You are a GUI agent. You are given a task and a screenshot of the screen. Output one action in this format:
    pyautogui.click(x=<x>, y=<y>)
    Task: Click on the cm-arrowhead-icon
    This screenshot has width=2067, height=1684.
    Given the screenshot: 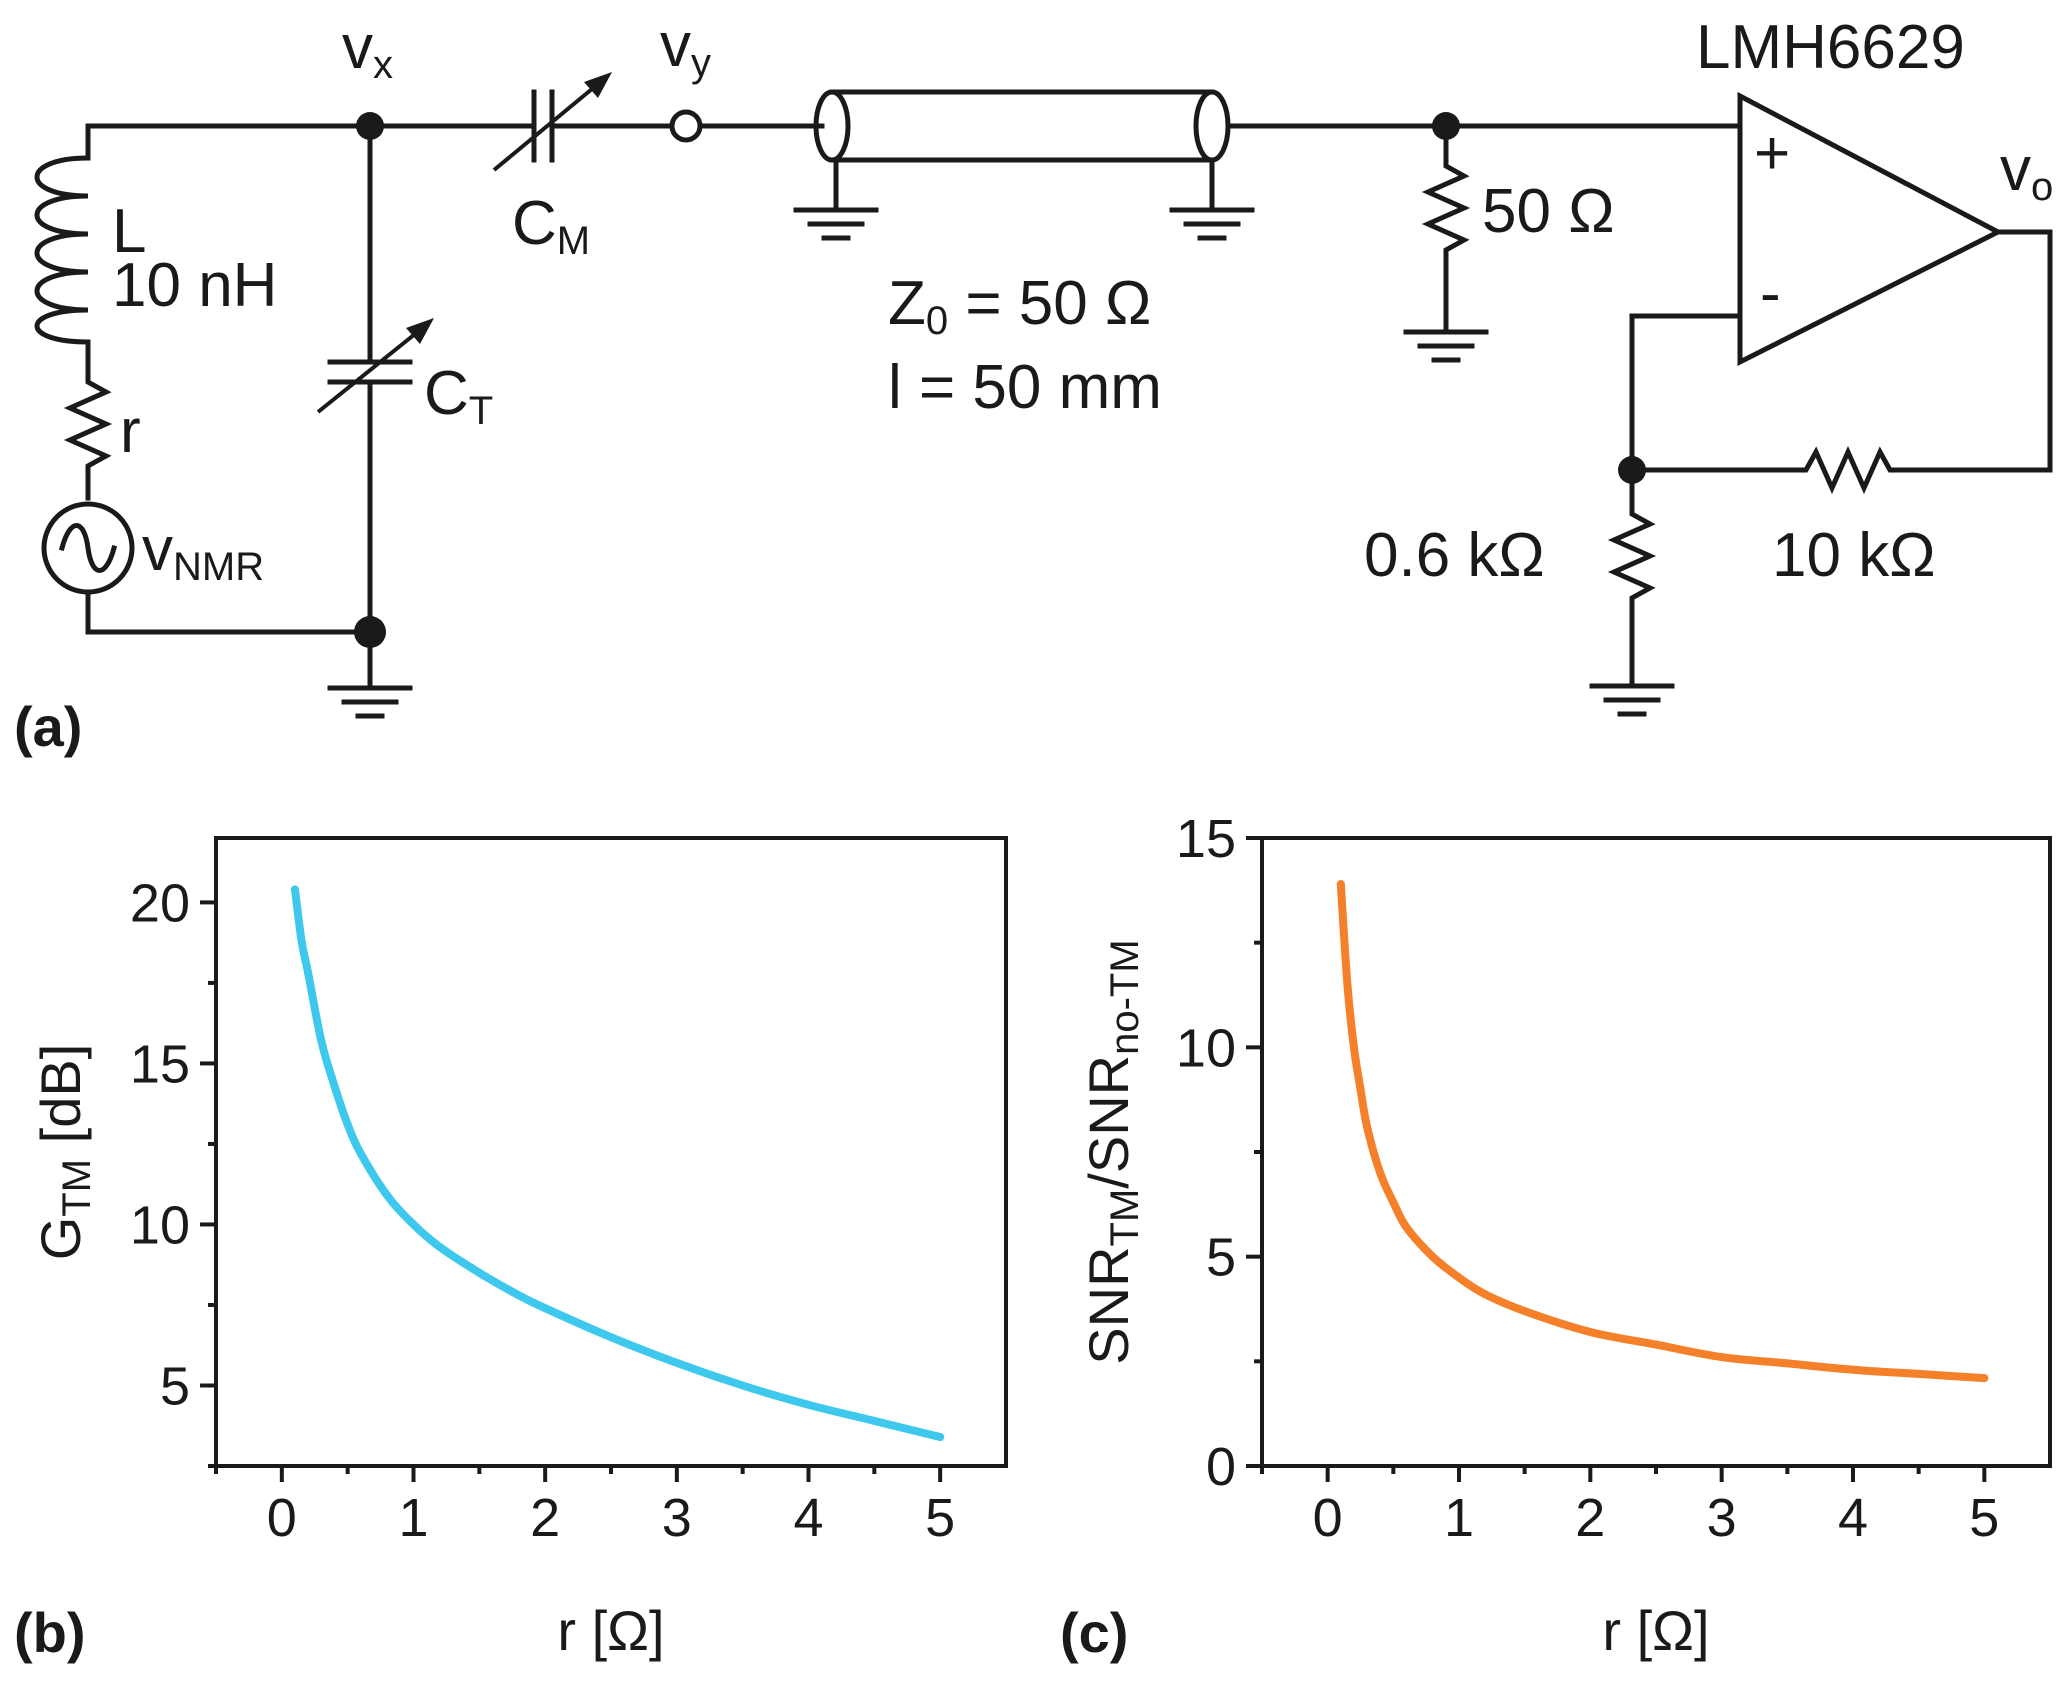 What is the action you would take?
    pyautogui.click(x=598, y=85)
    